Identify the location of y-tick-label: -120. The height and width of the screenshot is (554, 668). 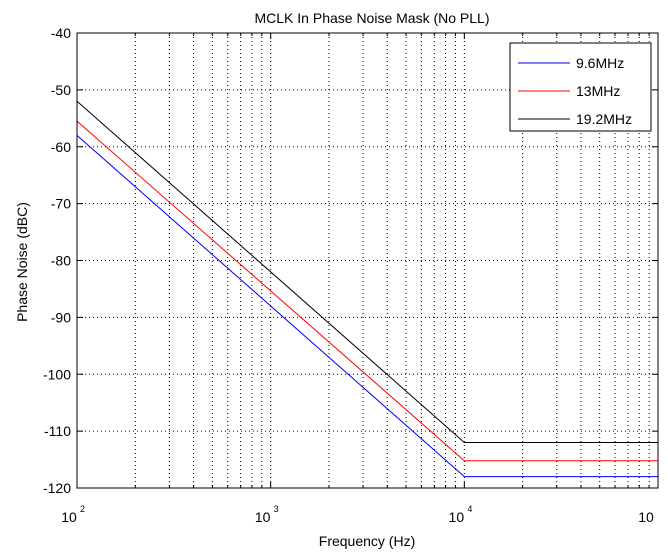
(57, 488).